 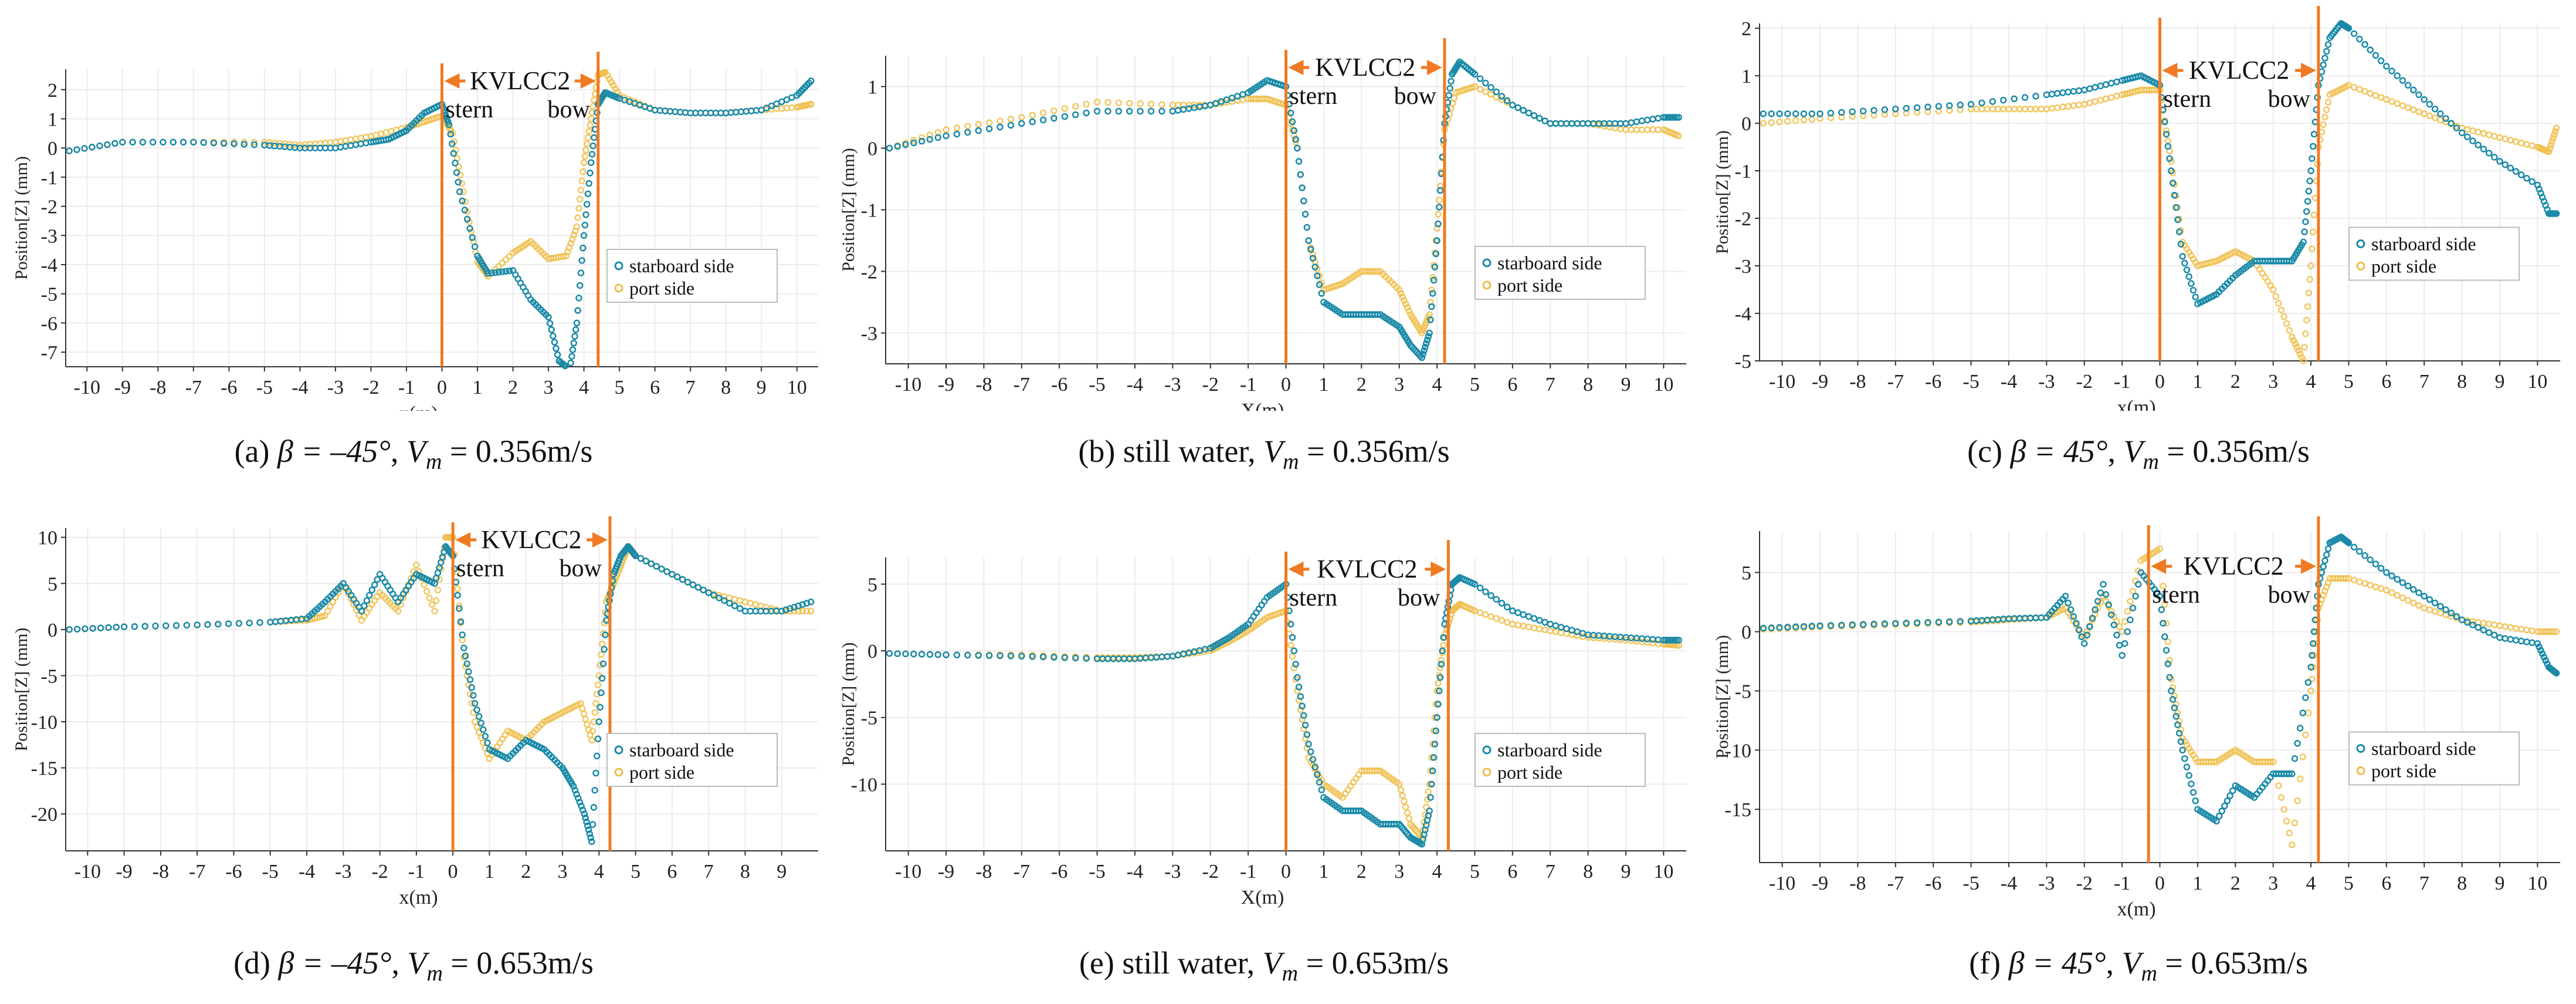 I want to click on y-tick-label: -1, so click(x=49, y=178).